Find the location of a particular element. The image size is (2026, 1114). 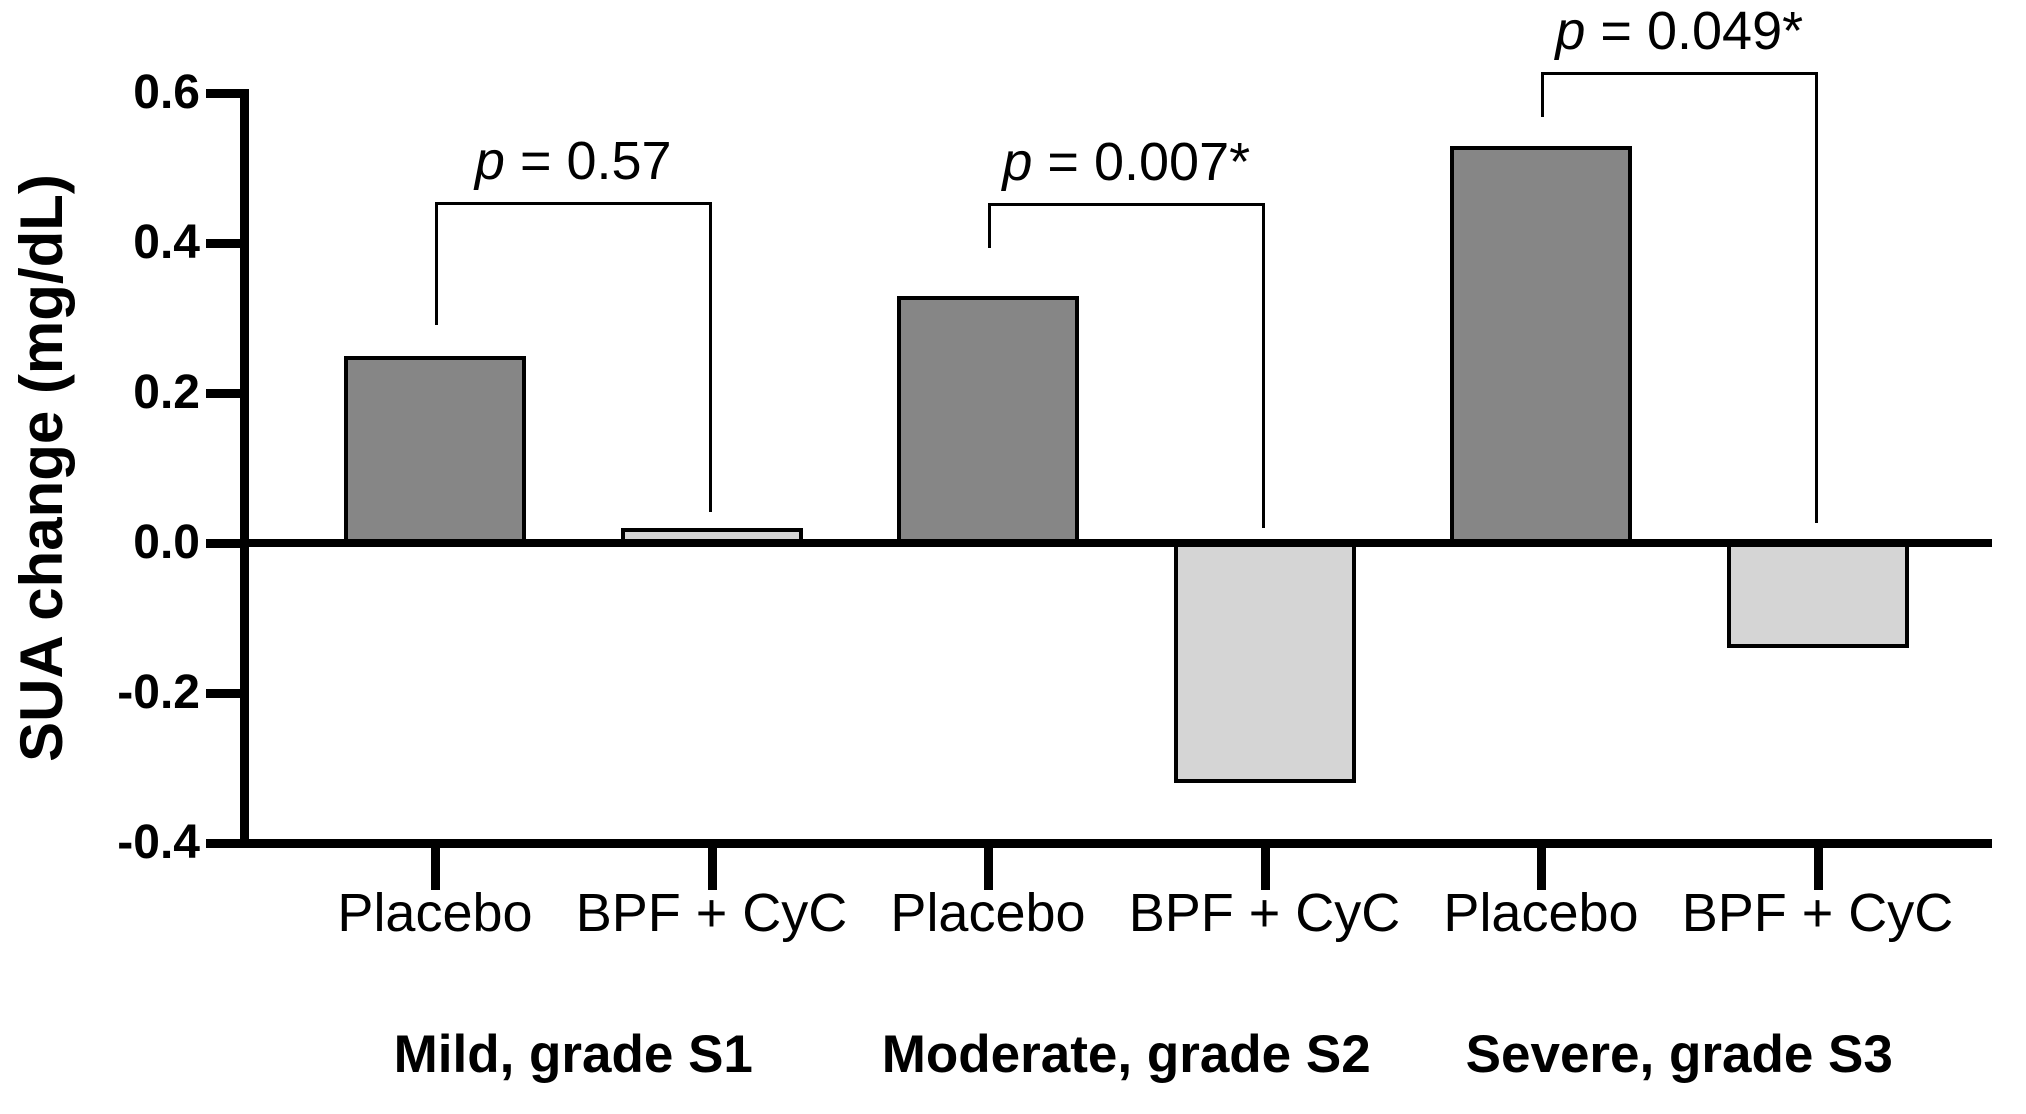

x-label-placebo-g1: Placebo is located at coordinates (435, 913).